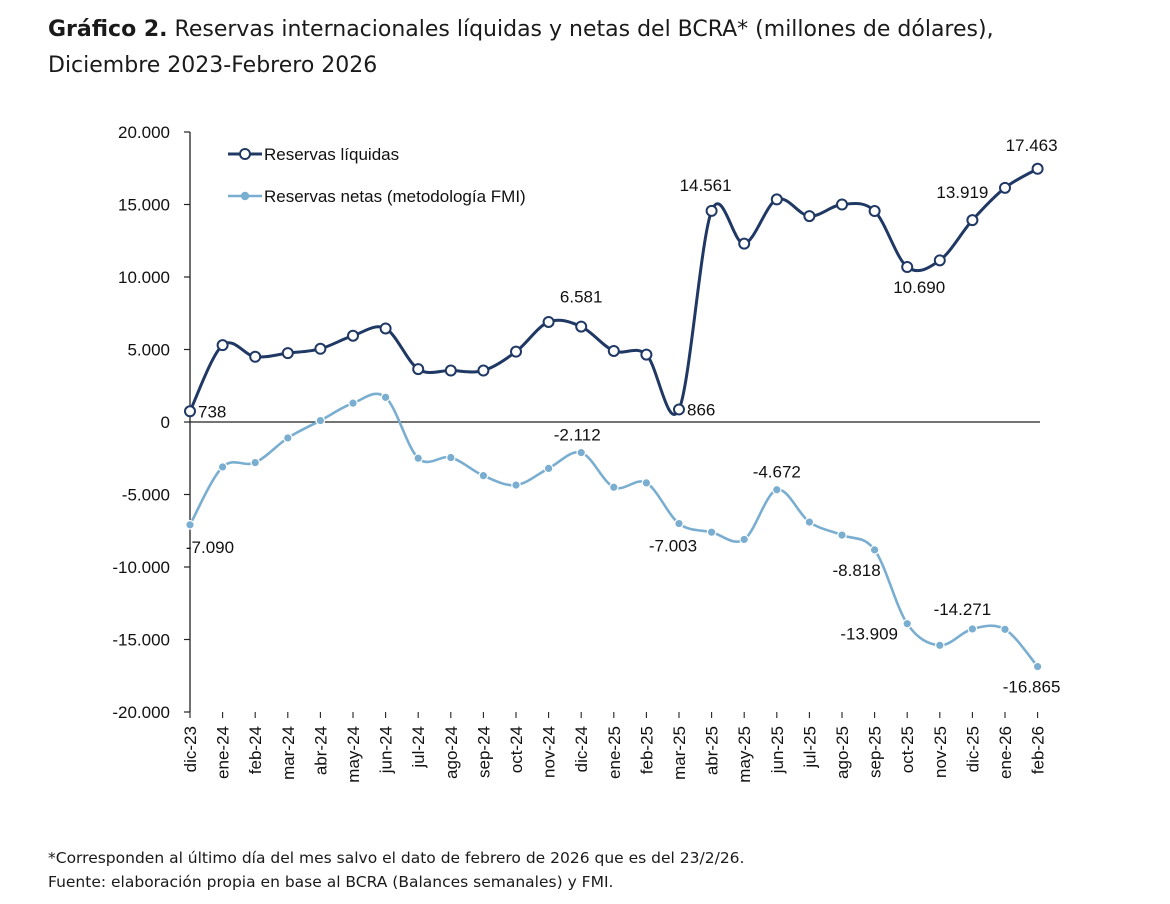 This screenshot has height=904, width=1170. Describe the element at coordinates (907, 749) in the screenshot. I see `x-tick-label: oct-25` at that location.